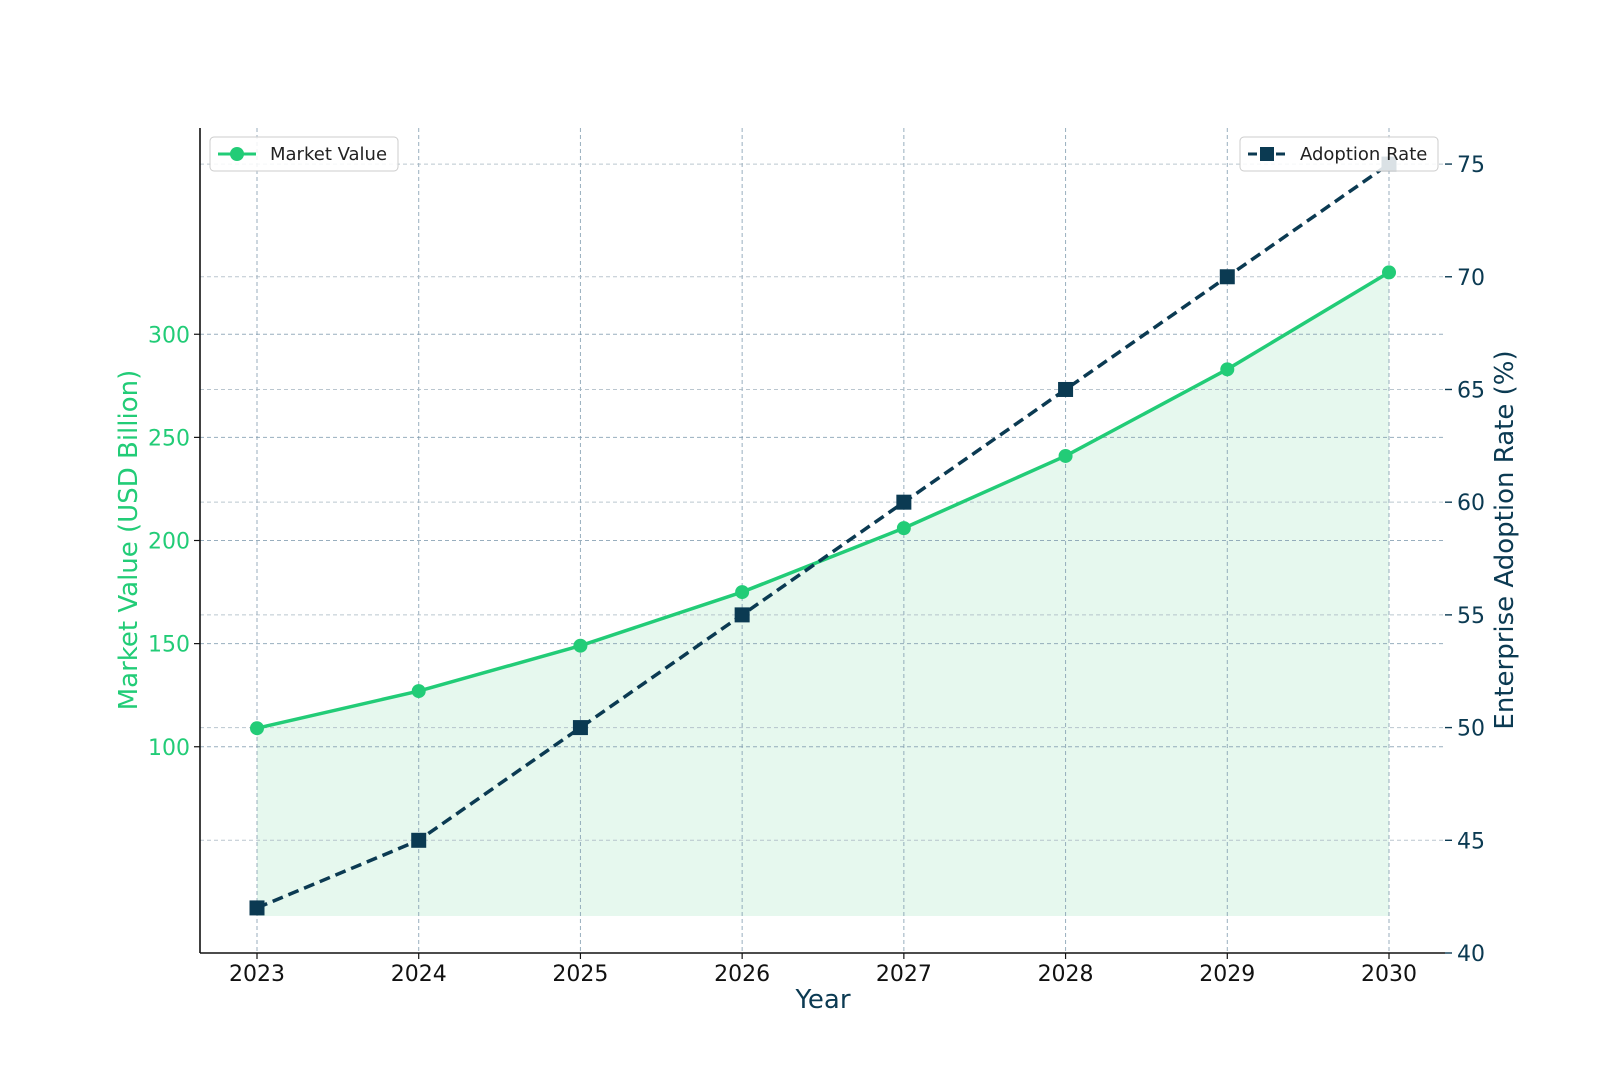 This screenshot has height=1066, width=1600. I want to click on market-value-point-2030, so click(1389, 272).